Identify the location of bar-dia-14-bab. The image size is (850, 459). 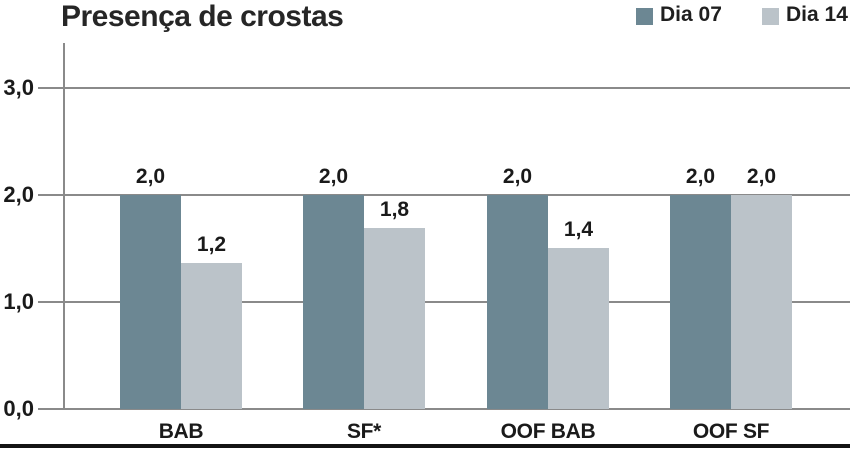
(211, 336).